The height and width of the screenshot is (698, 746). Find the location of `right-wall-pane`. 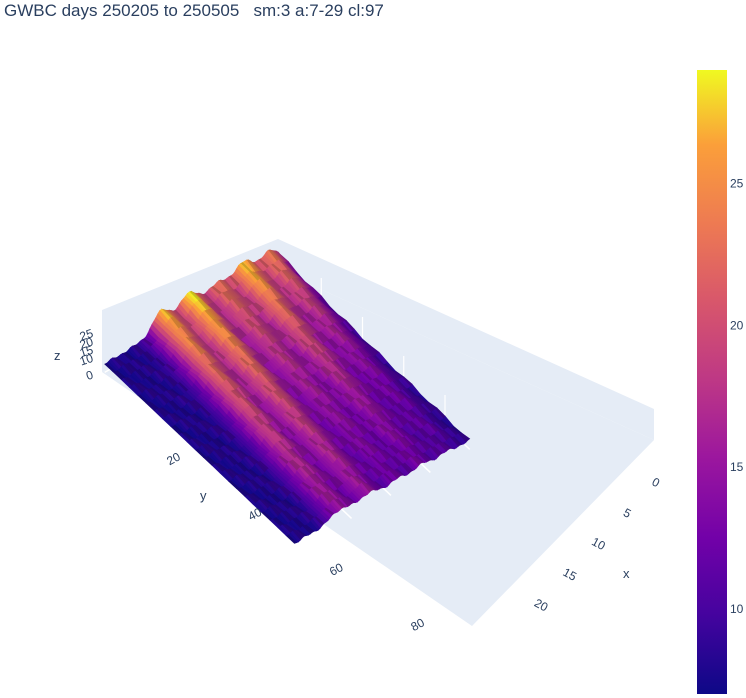

right-wall-pane is located at coordinates (466, 339).